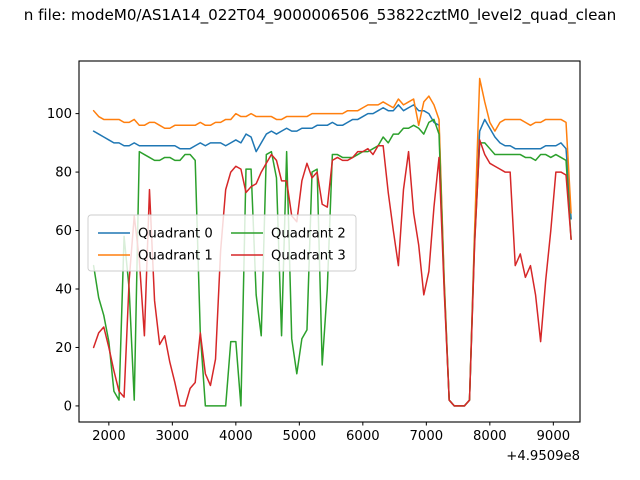 The height and width of the screenshot is (480, 640). Describe the element at coordinates (109, 436) in the screenshot. I see `x-tick-label: 2000` at that location.